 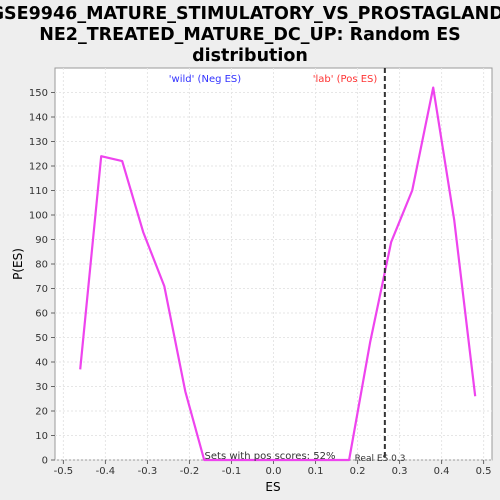 What do you see at coordinates (442, 471) in the screenshot?
I see `x-tick-label: 0.4` at bounding box center [442, 471].